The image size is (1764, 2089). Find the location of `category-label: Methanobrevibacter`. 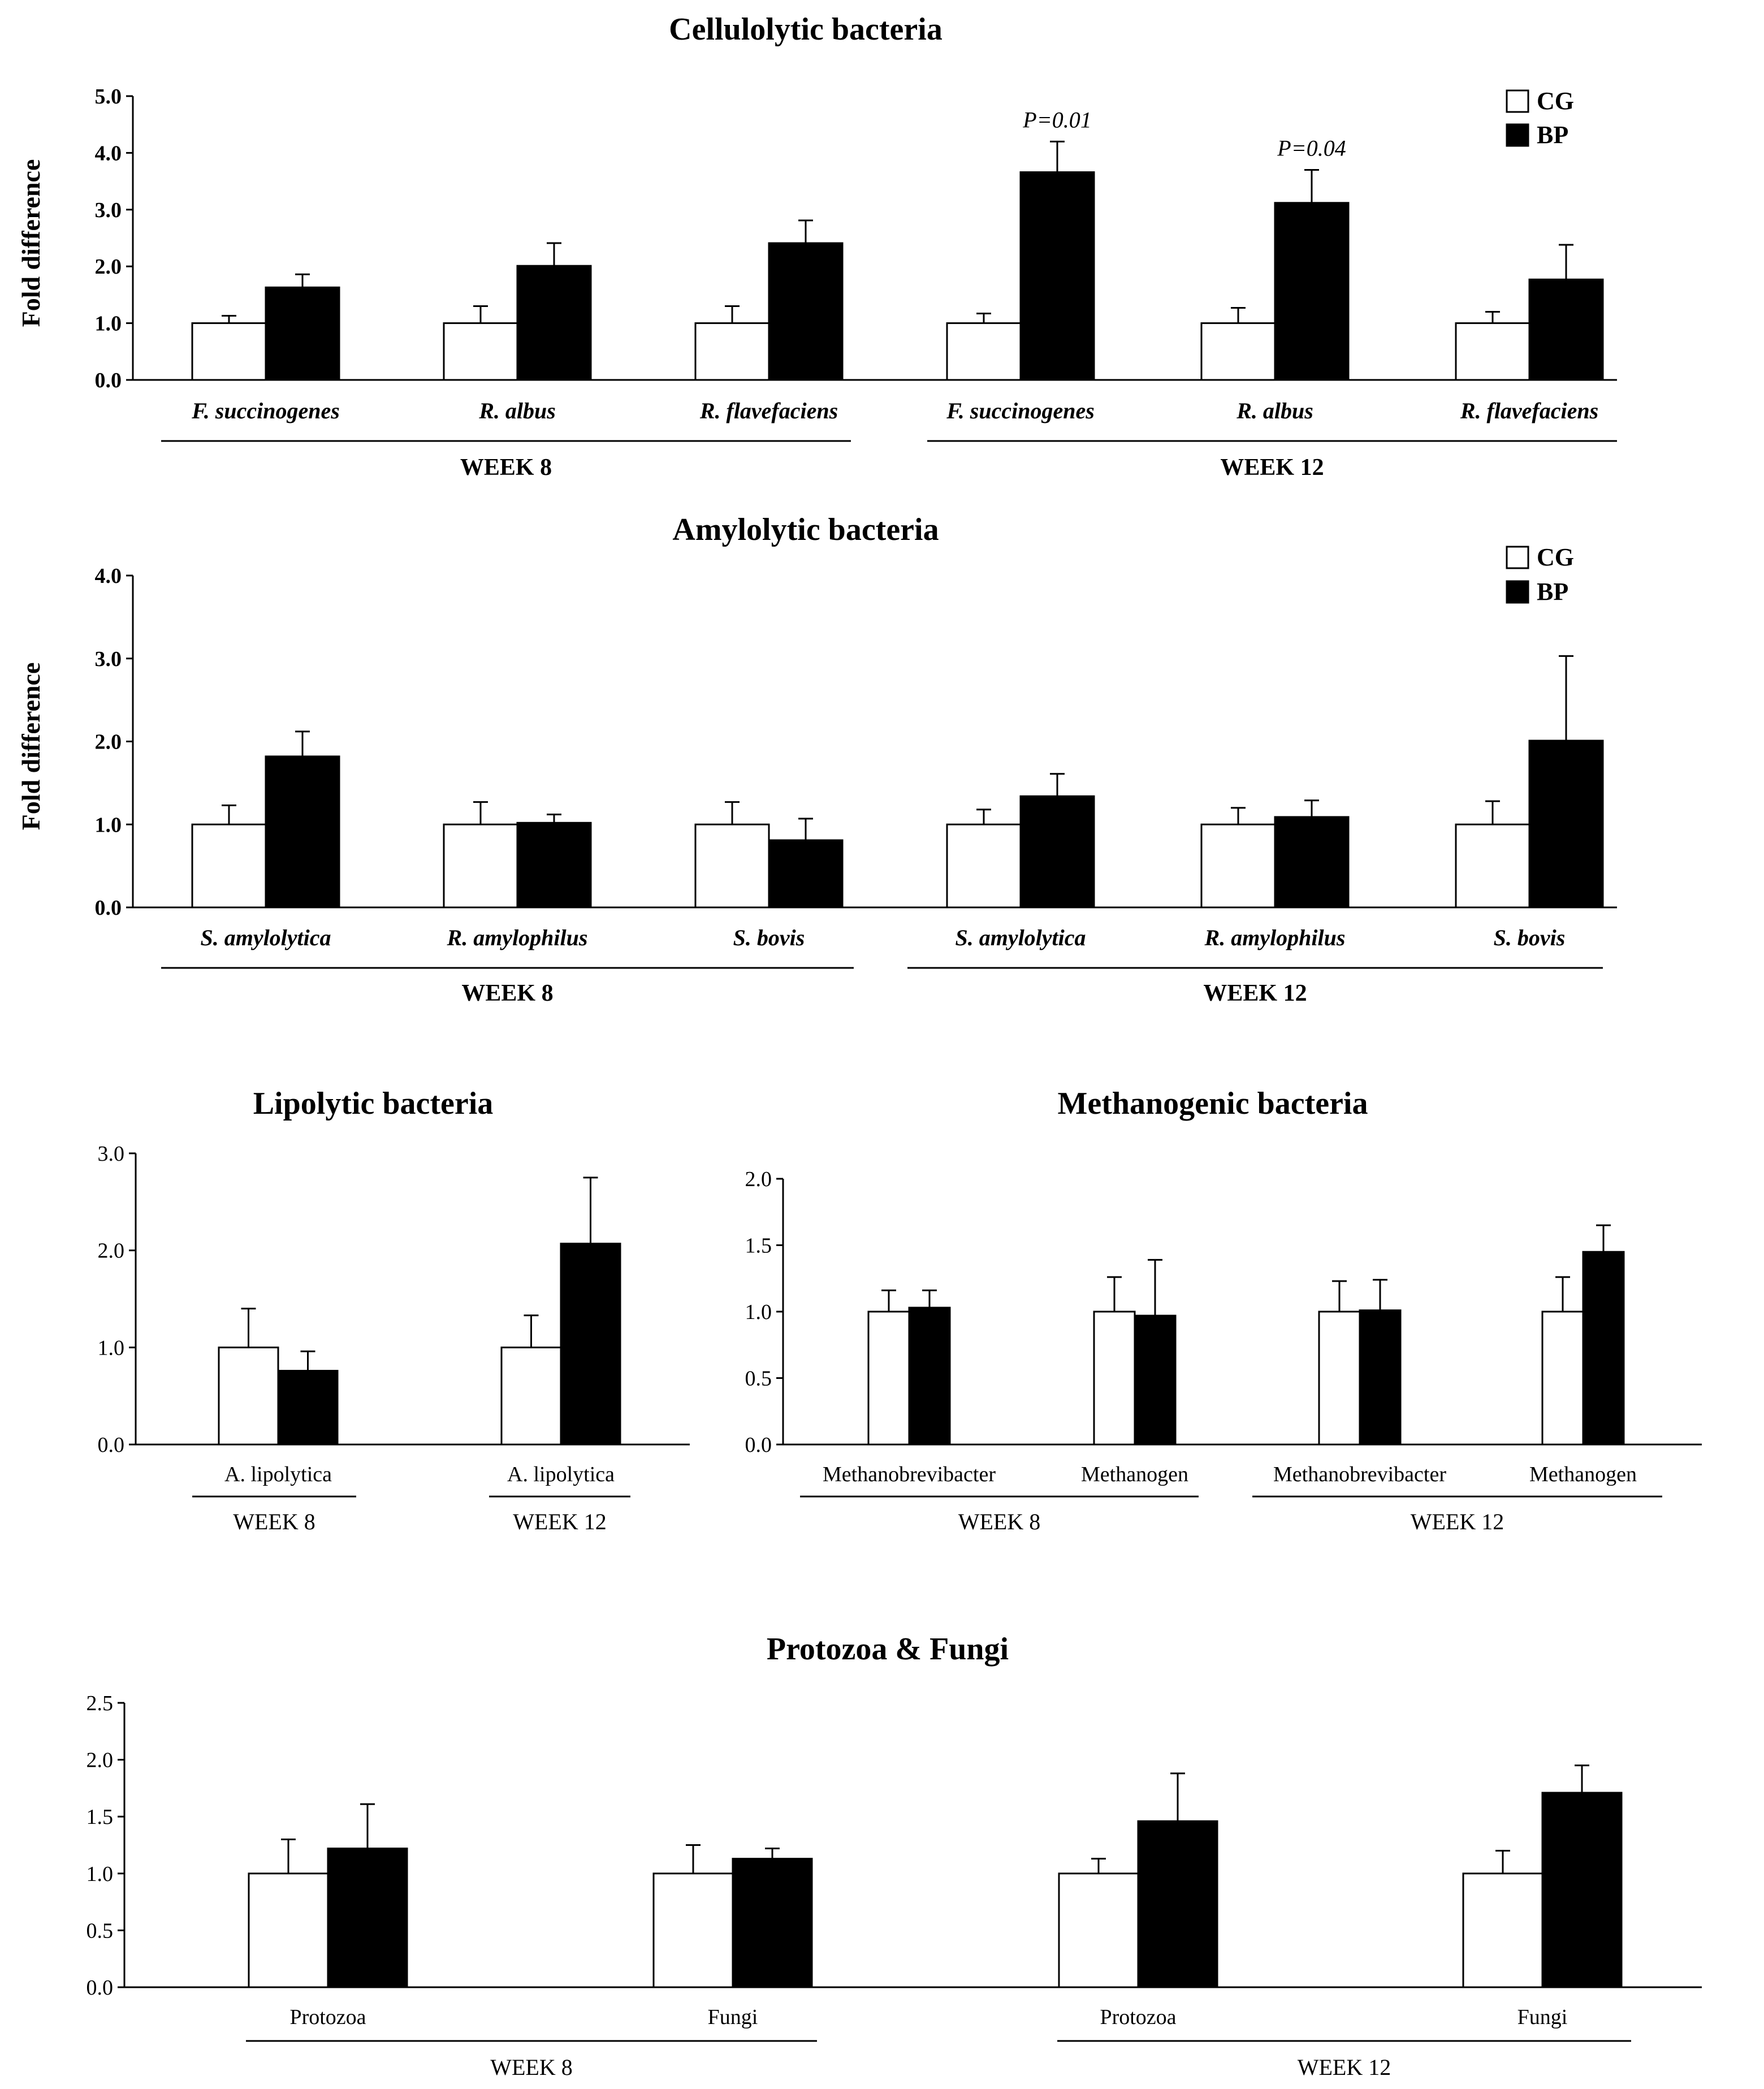

category-label: Methanobrevibacter is located at coordinates (1359, 1475).